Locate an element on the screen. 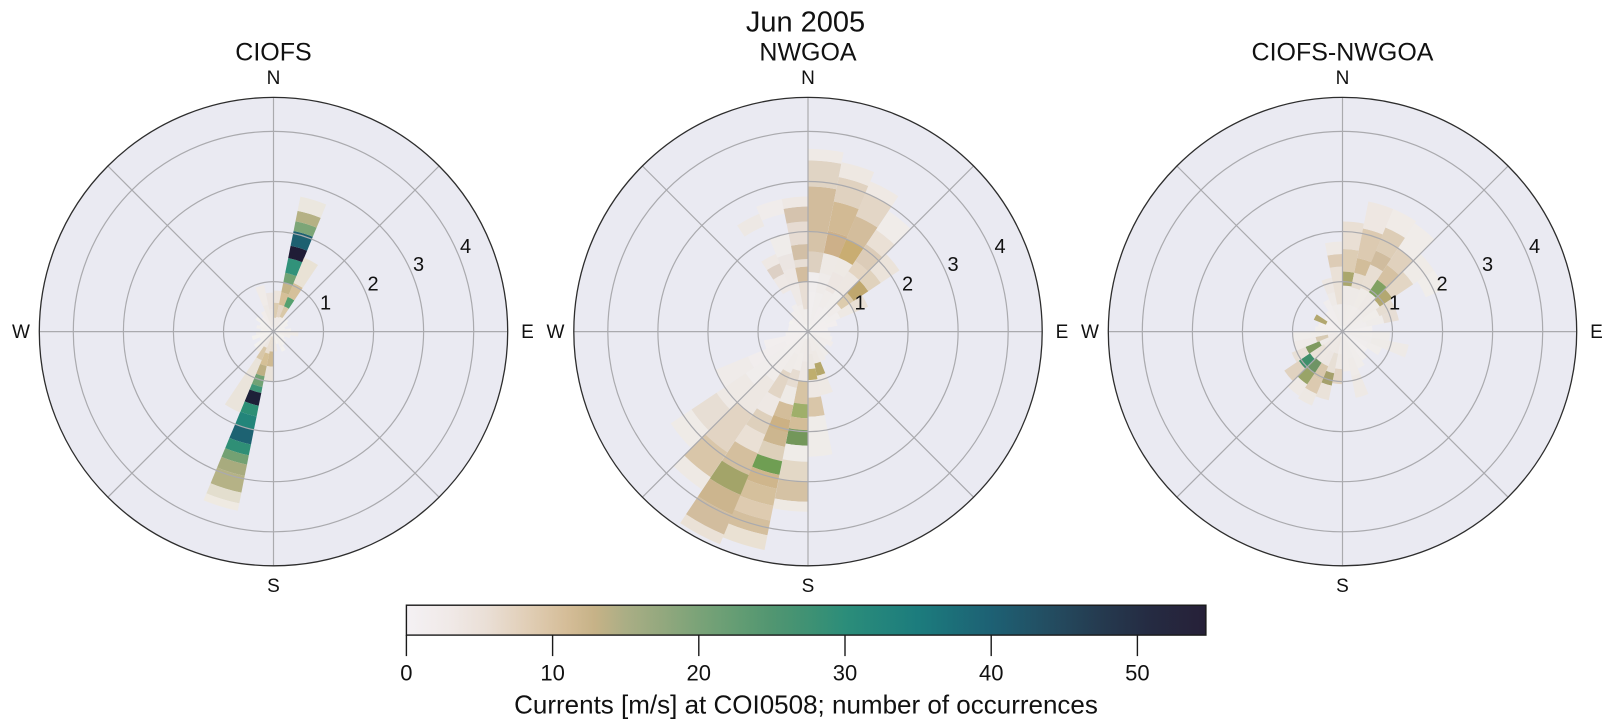 This screenshot has width=1611, height=724. svg-text: 10 is located at coordinates (552, 673).